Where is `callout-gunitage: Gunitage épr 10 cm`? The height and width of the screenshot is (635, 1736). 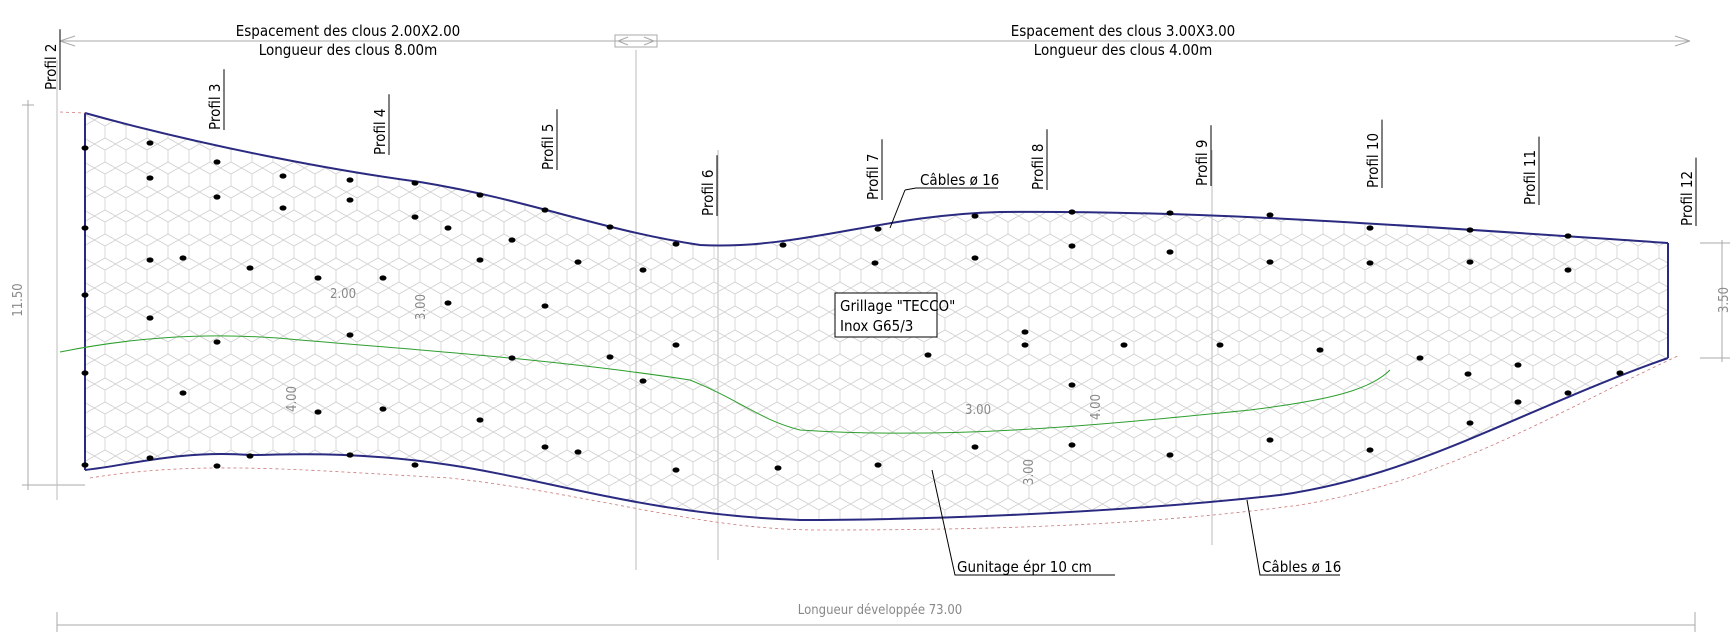 callout-gunitage: Gunitage épr 10 cm is located at coordinates (1023, 522).